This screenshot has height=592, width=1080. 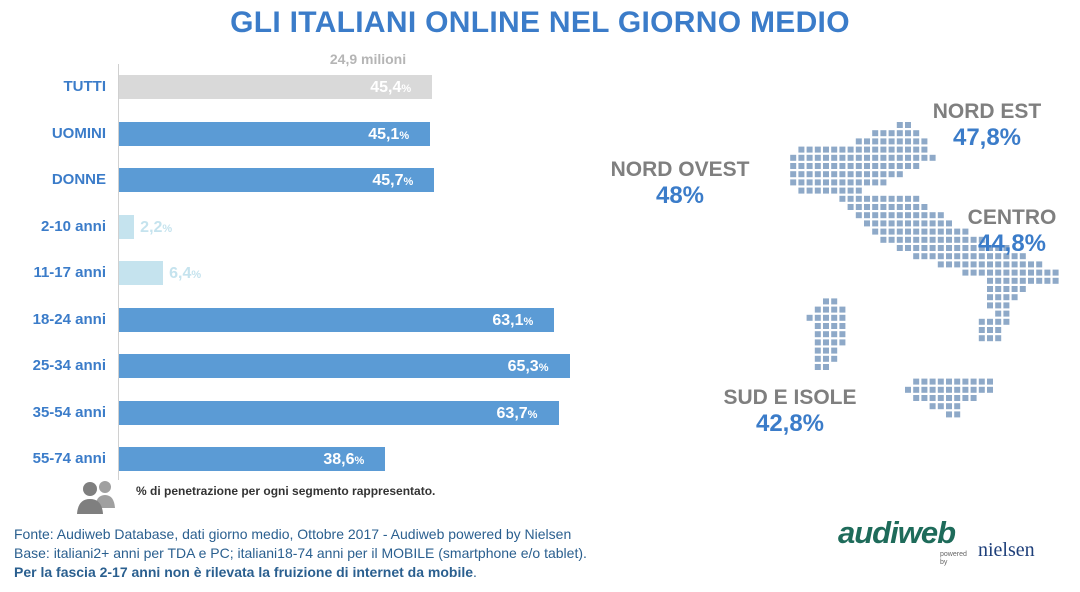 What do you see at coordinates (85, 86) in the screenshot?
I see `category-label: TUTTI` at bounding box center [85, 86].